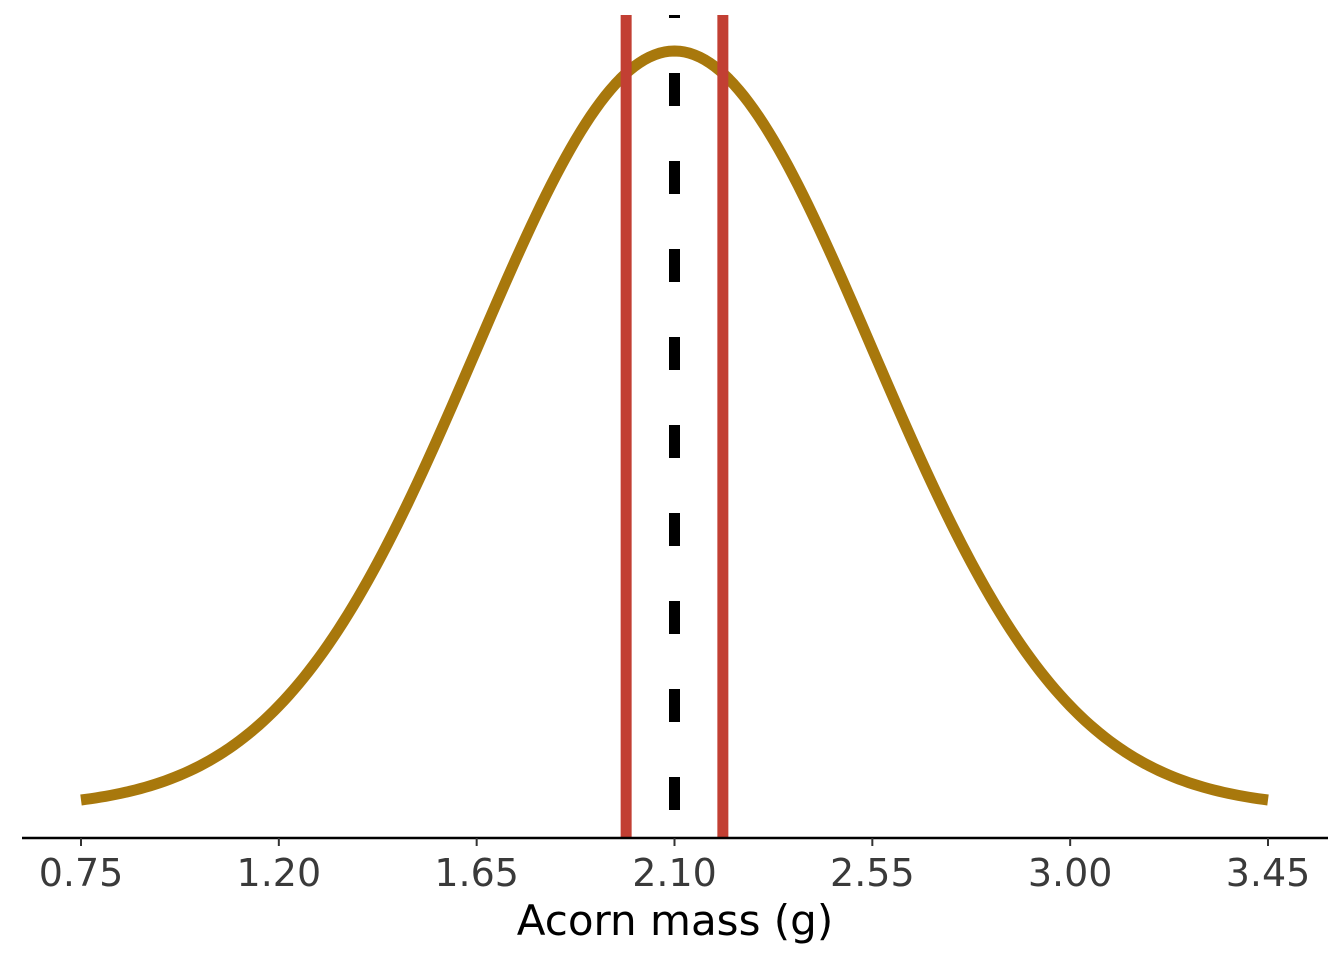 The width and height of the screenshot is (1344, 960). Describe the element at coordinates (675, 920) in the screenshot. I see `x-axis-title: Acorn mass (g)` at that location.